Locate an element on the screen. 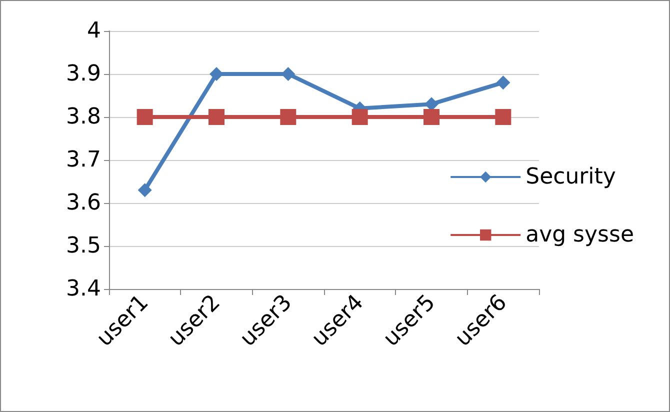 The height and width of the screenshot is (412, 670). y-tick-label: 4 is located at coordinates (94, 31).